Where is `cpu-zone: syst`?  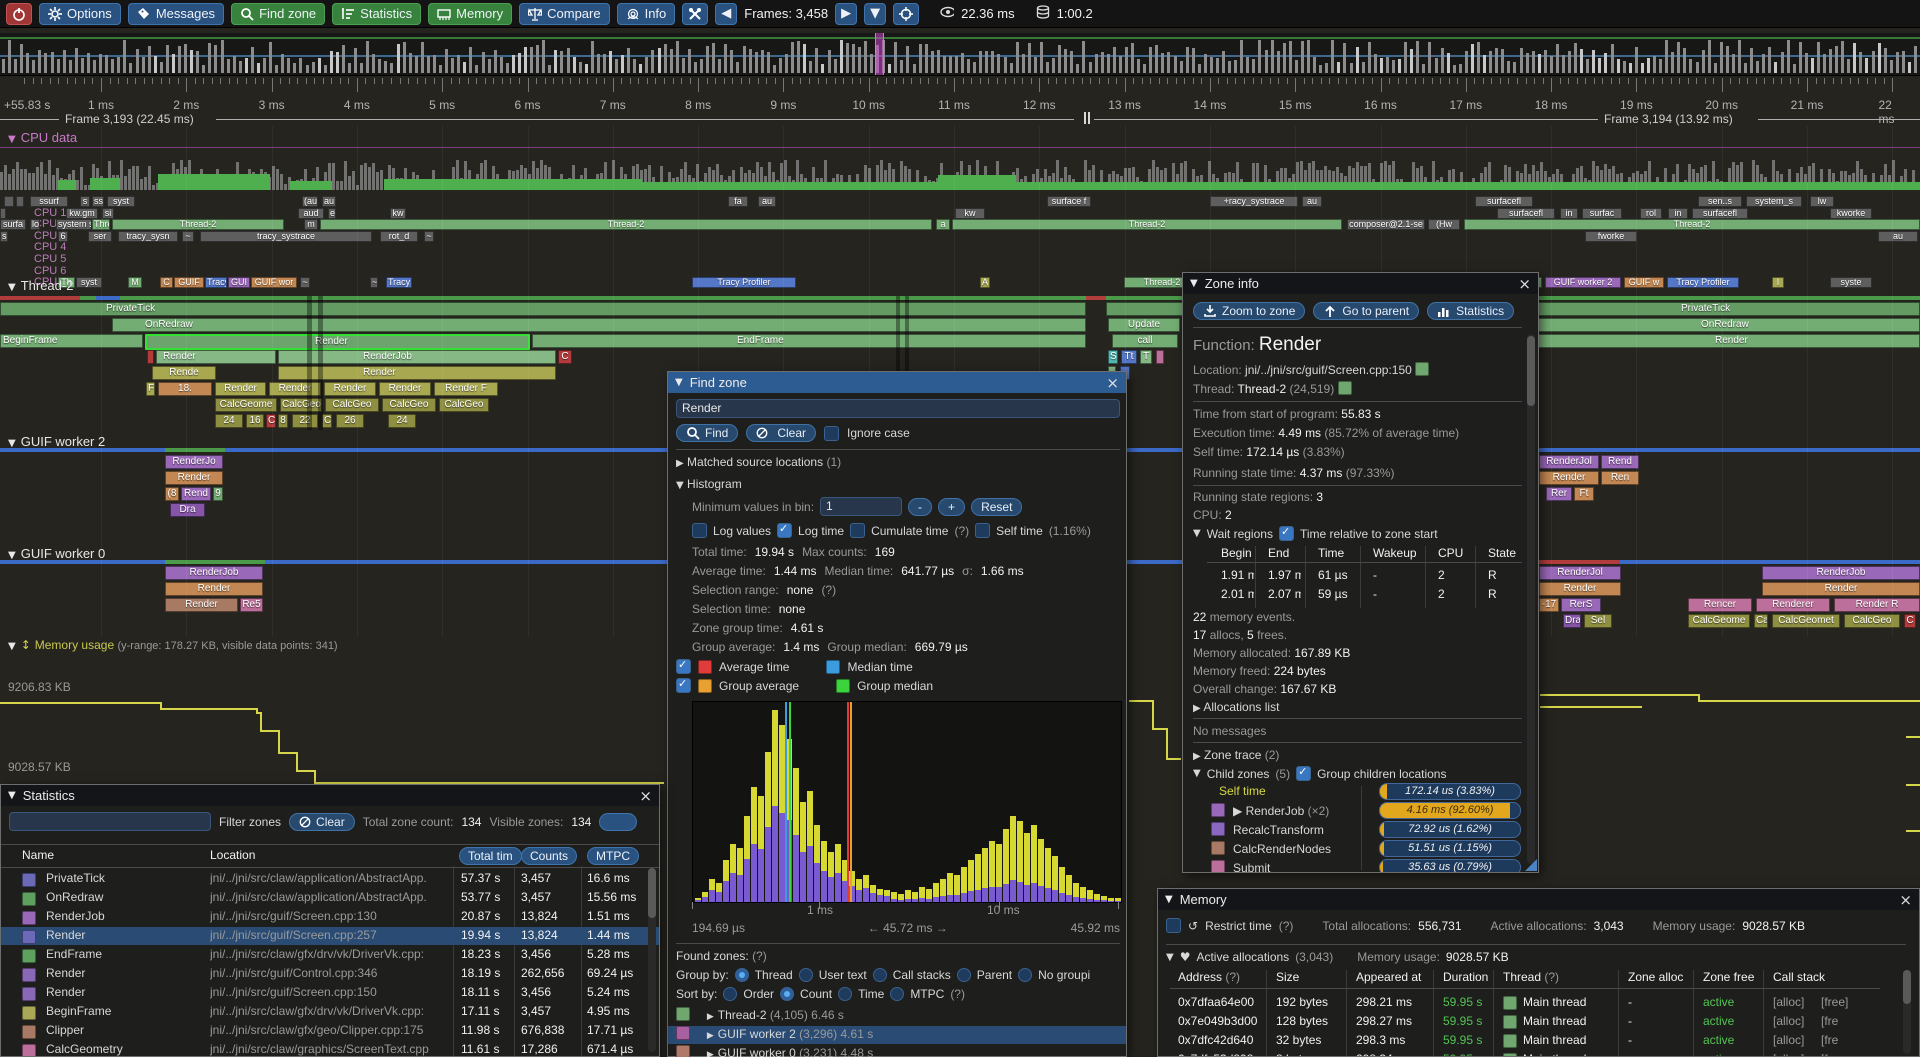
cpu-zone: syst is located at coordinates (89, 283).